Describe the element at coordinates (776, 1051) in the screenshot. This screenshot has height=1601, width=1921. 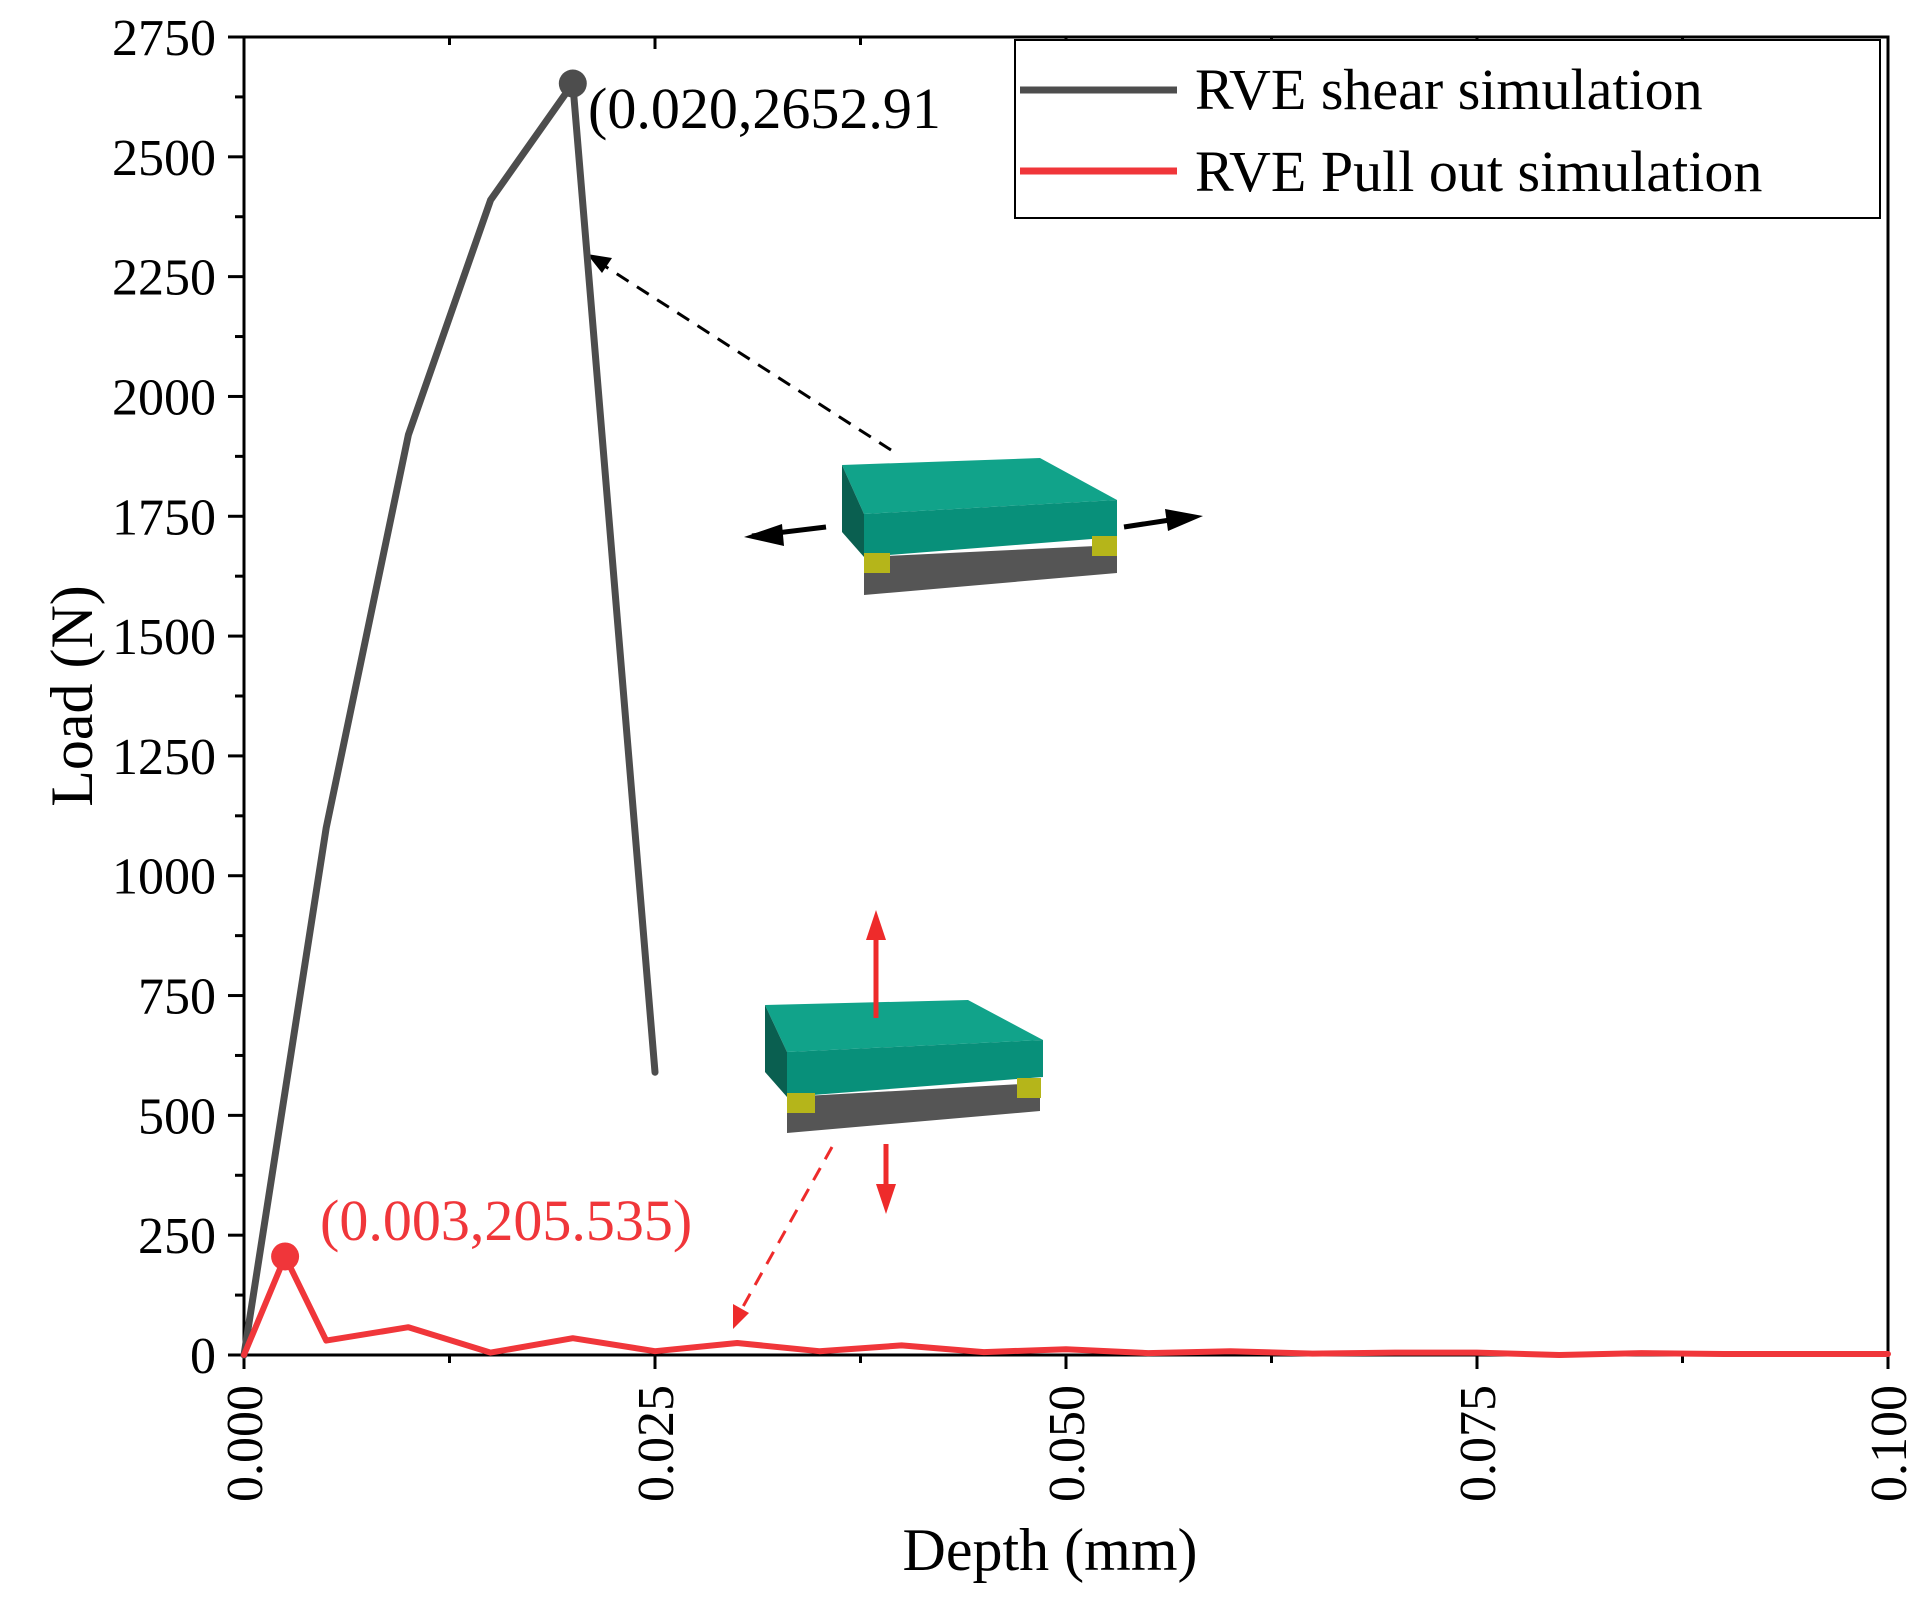
I see `pull-slab-side` at that location.